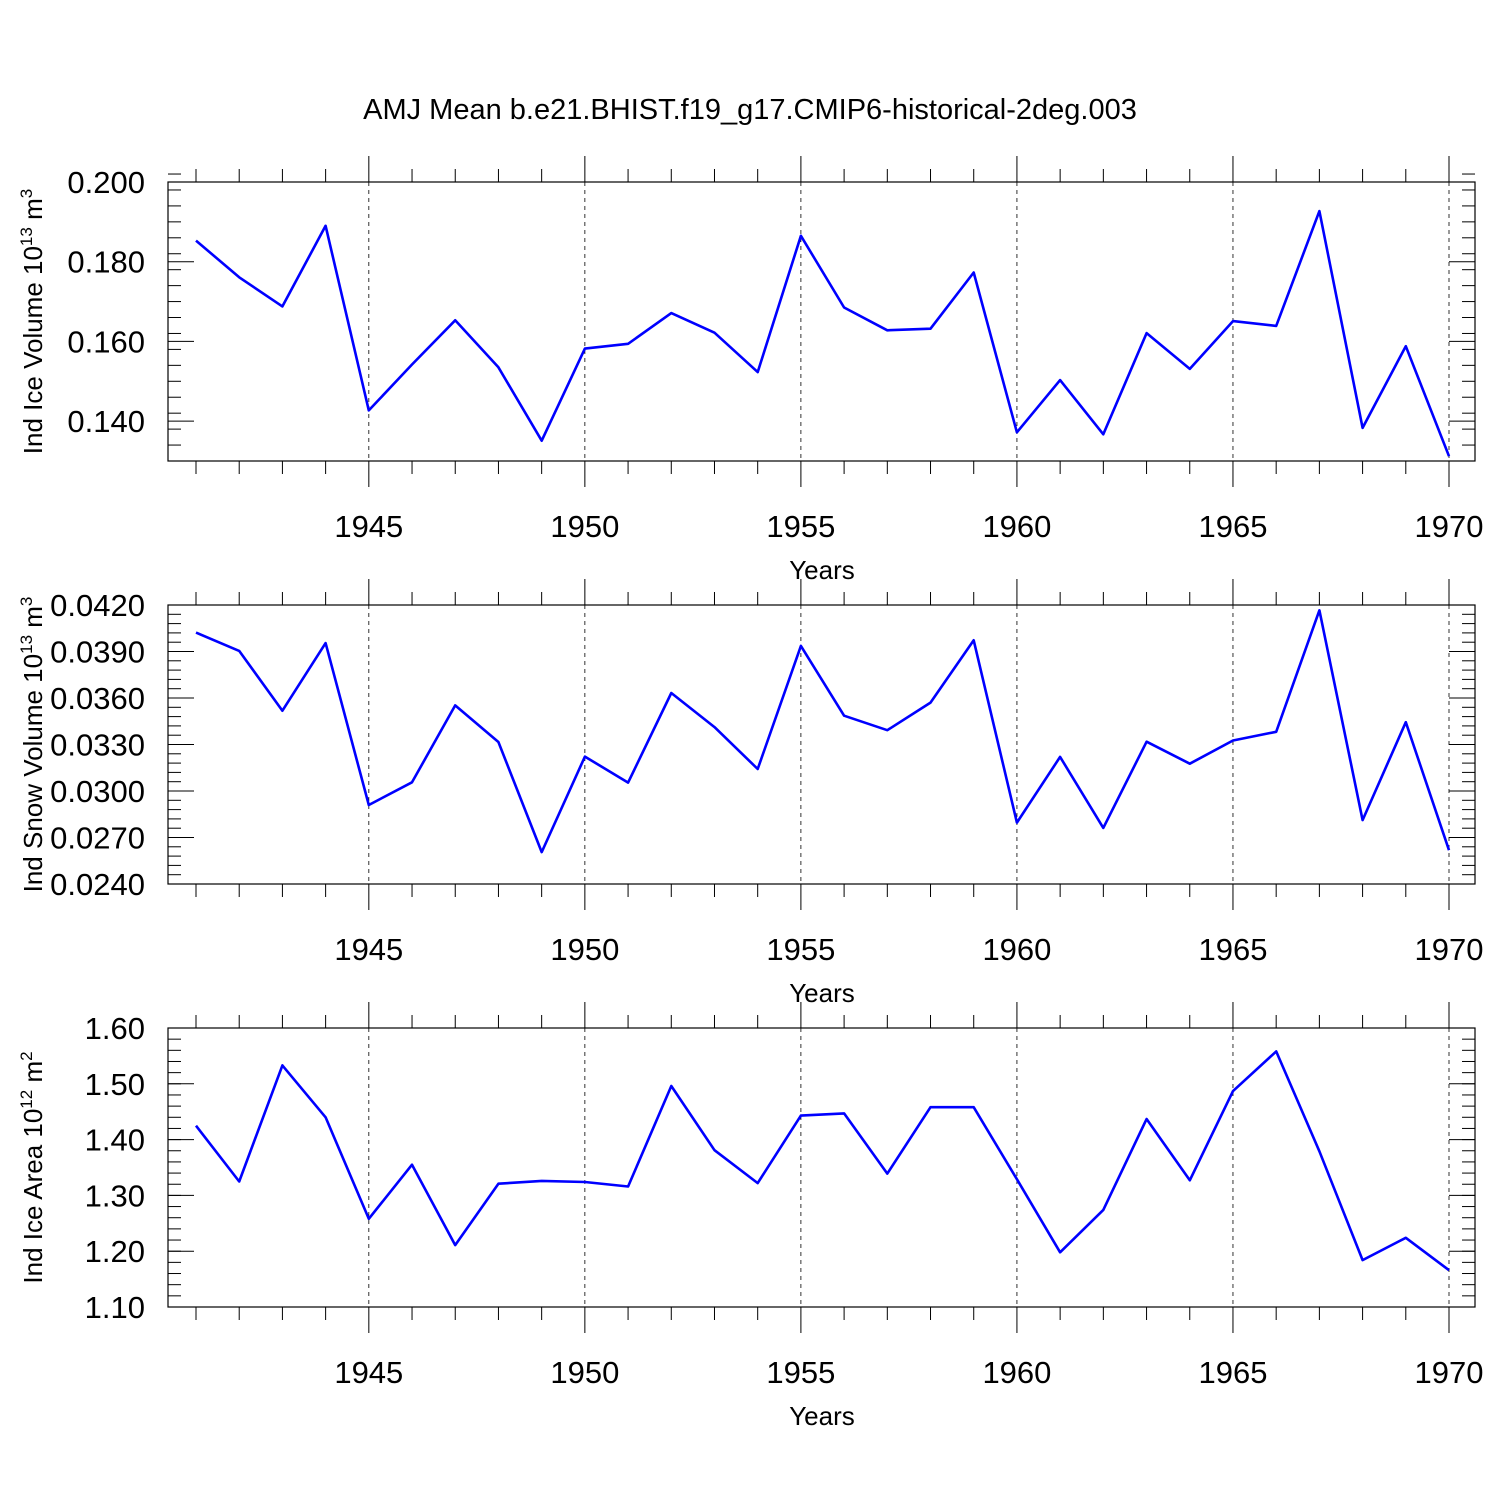 This screenshot has width=1500, height=1500. What do you see at coordinates (97, 605) in the screenshot?
I see `y-tick-label: 0.0420` at bounding box center [97, 605].